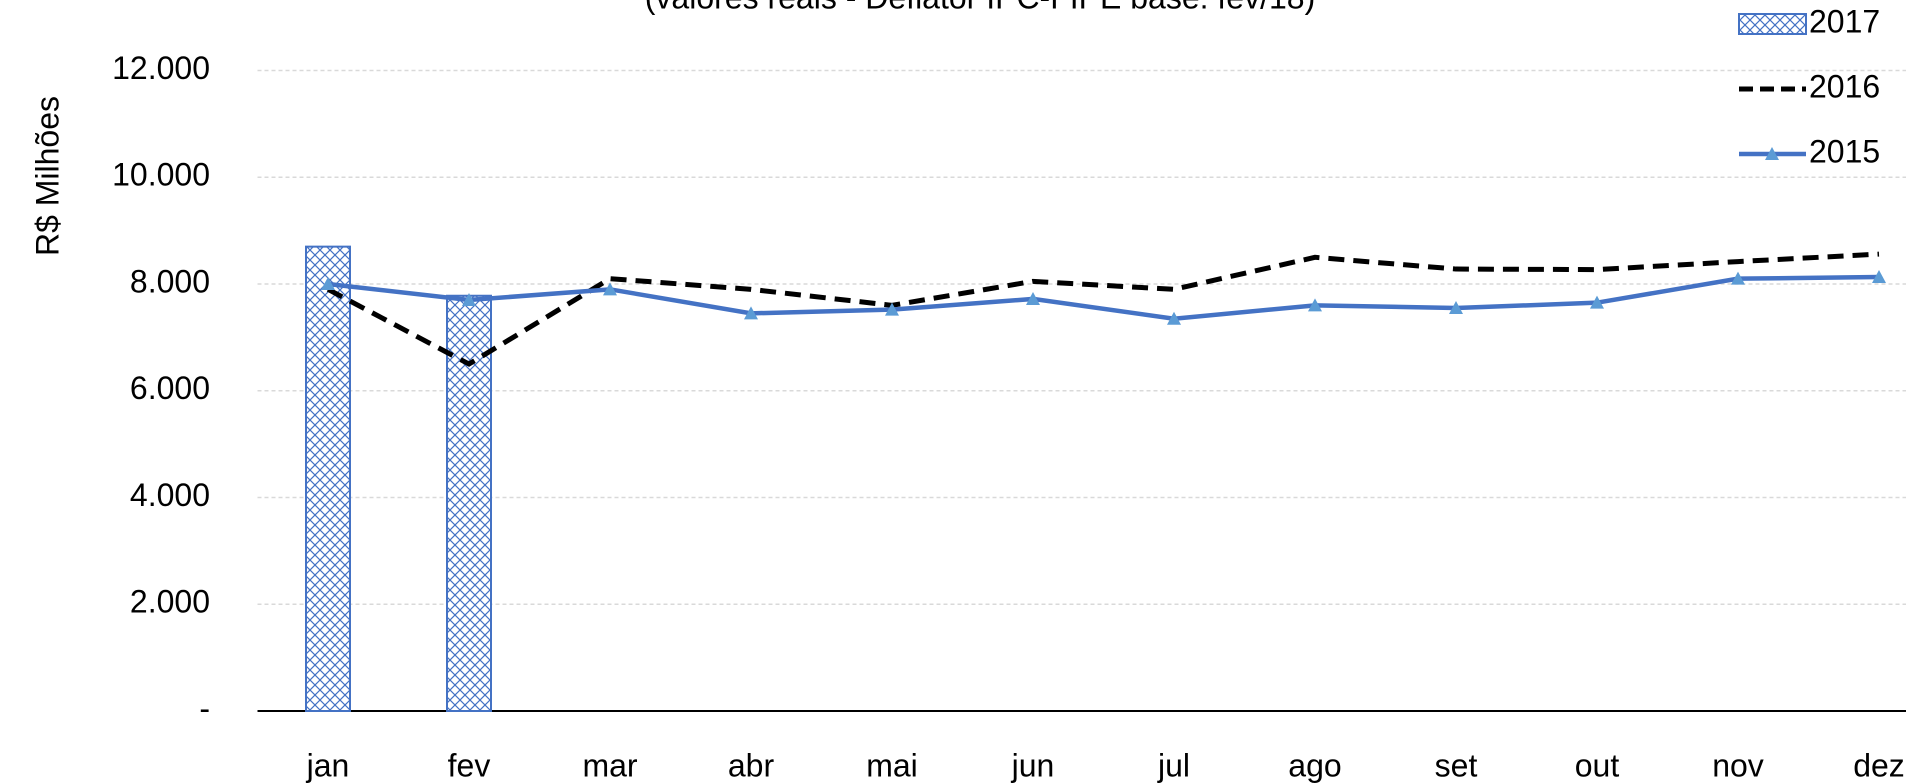 The image size is (1906, 783). What do you see at coordinates (204, 708) in the screenshot?
I see `y-tick-label: -` at bounding box center [204, 708].